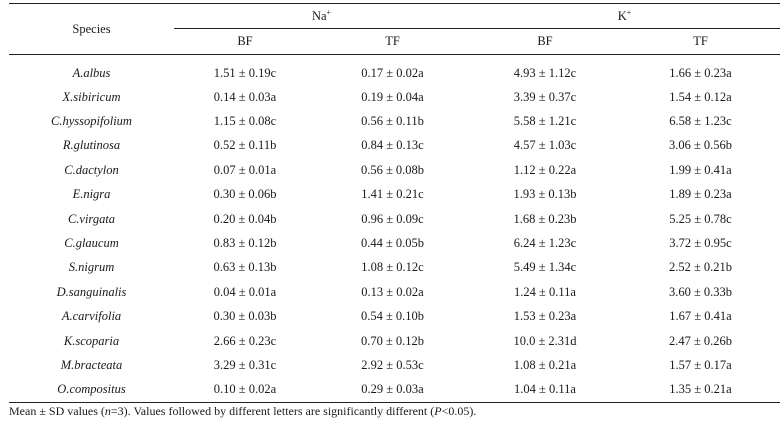 The height and width of the screenshot is (428, 784). What do you see at coordinates (91, 169) in the screenshot?
I see `species-cell: C.dactylon` at bounding box center [91, 169].